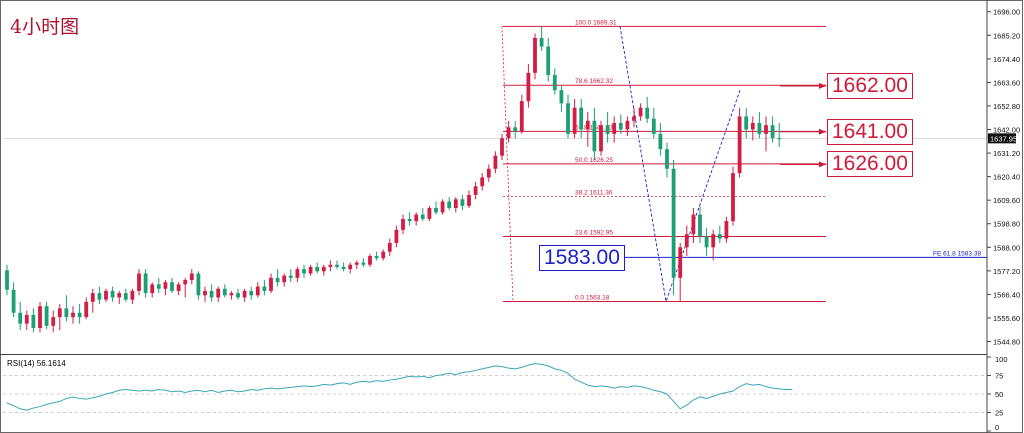 This screenshot has width=1024, height=433. Describe the element at coordinates (999, 394) in the screenshot. I see `rsi-tick-label: 50` at that location.